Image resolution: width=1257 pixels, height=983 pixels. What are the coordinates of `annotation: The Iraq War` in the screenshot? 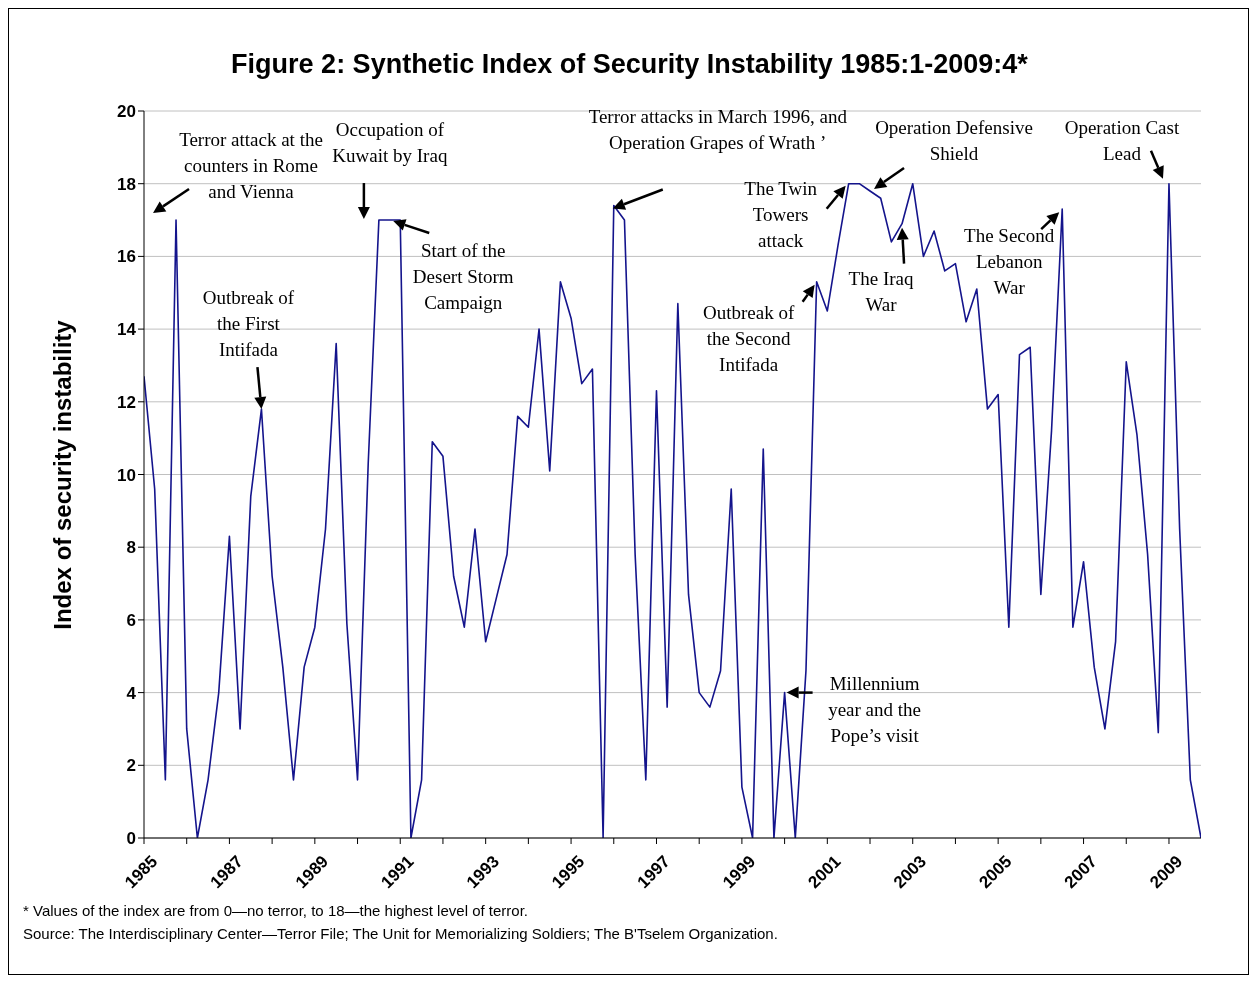 It's located at (881, 291).